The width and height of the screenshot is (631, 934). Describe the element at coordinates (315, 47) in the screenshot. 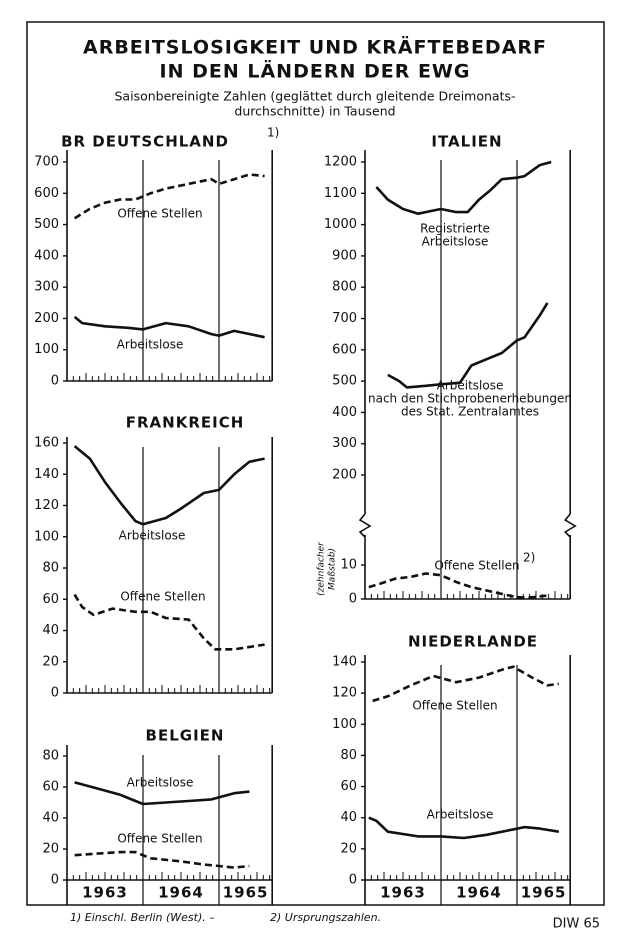

I see `title-line: ARBEITSLOSIGKEIT UND KRÄFTEBEDARF` at that location.